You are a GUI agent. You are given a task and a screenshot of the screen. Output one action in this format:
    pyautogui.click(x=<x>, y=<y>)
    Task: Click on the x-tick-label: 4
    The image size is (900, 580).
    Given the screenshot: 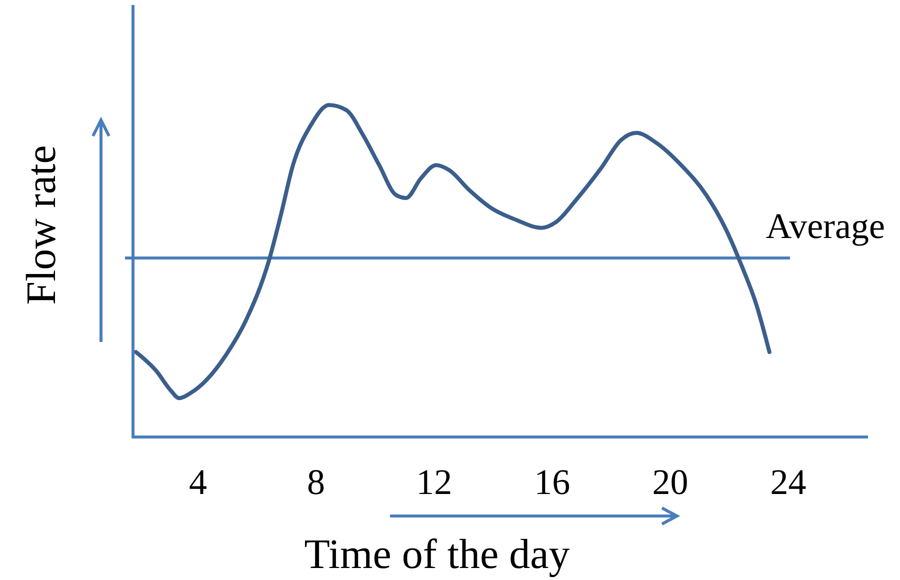 What is the action you would take?
    pyautogui.click(x=197, y=482)
    